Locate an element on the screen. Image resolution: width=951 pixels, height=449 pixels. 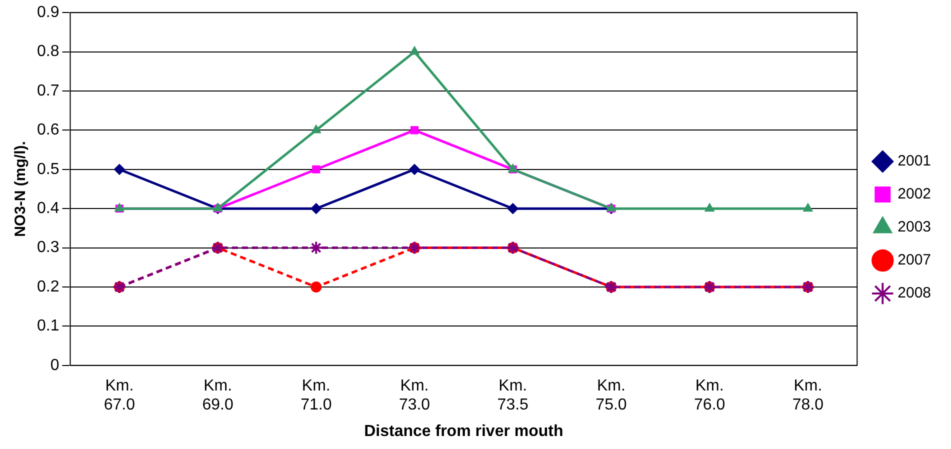
x-tick-label: Km. 75.0 is located at coordinates (611, 395).